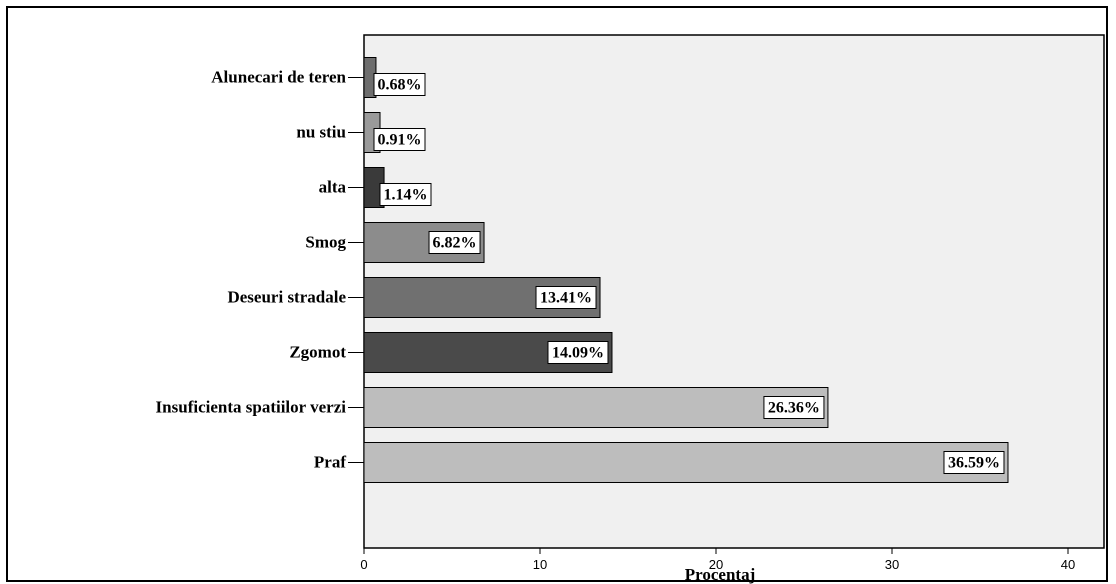 The width and height of the screenshot is (1116, 584). What do you see at coordinates (333, 187) in the screenshot?
I see `category-label-2: alta` at bounding box center [333, 187].